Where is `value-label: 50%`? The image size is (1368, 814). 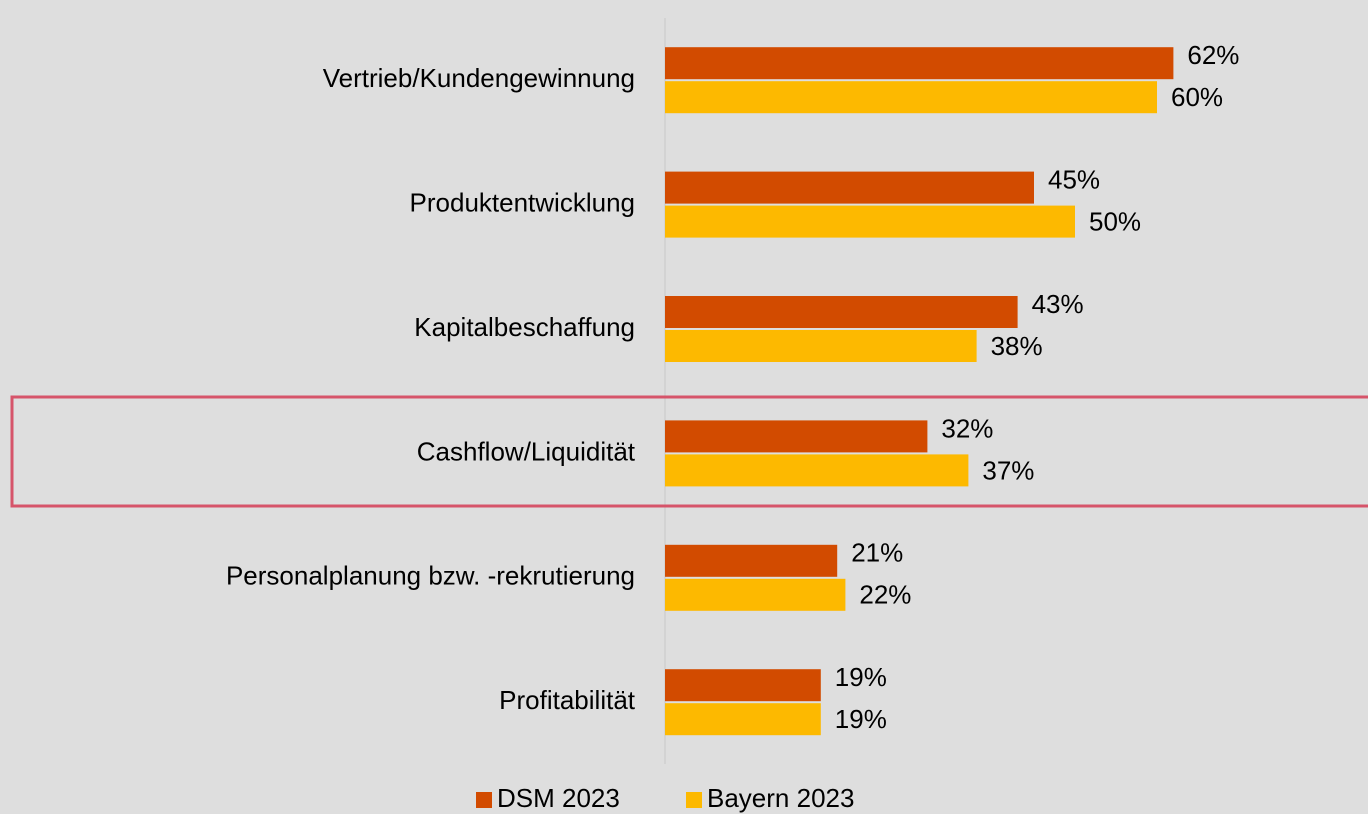 value-label: 50% is located at coordinates (1115, 221).